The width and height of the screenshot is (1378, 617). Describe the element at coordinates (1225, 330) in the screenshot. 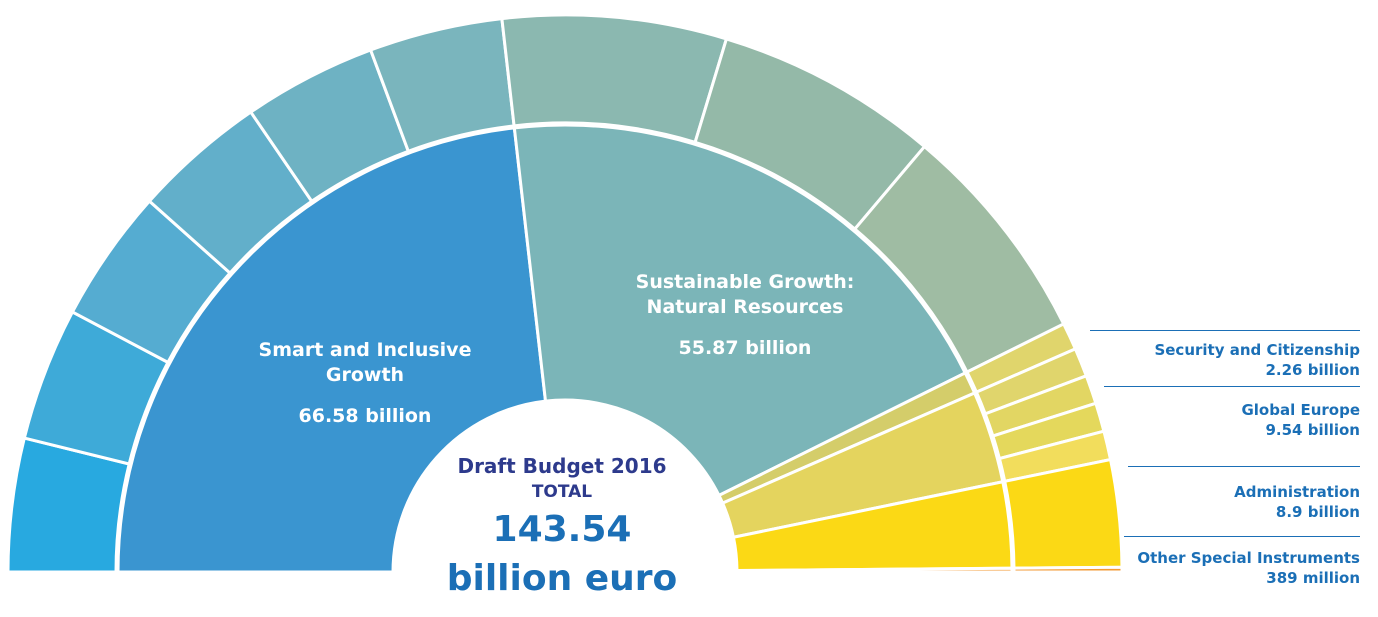

I see `legend-rule-security` at that location.